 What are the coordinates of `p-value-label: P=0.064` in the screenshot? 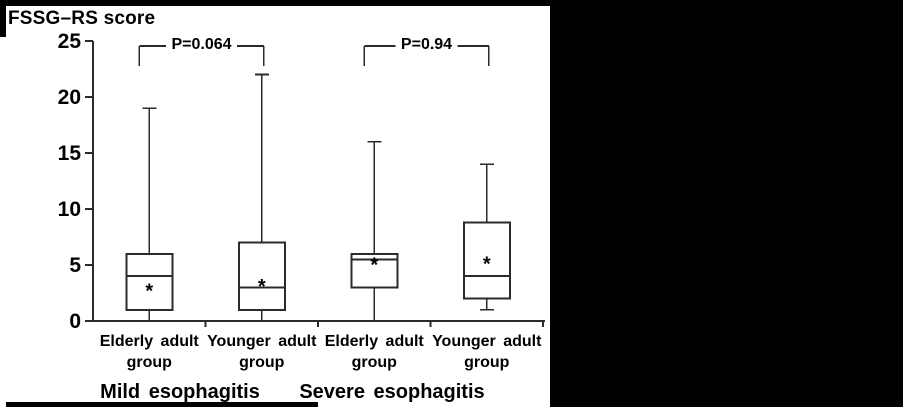 It's located at (201, 44).